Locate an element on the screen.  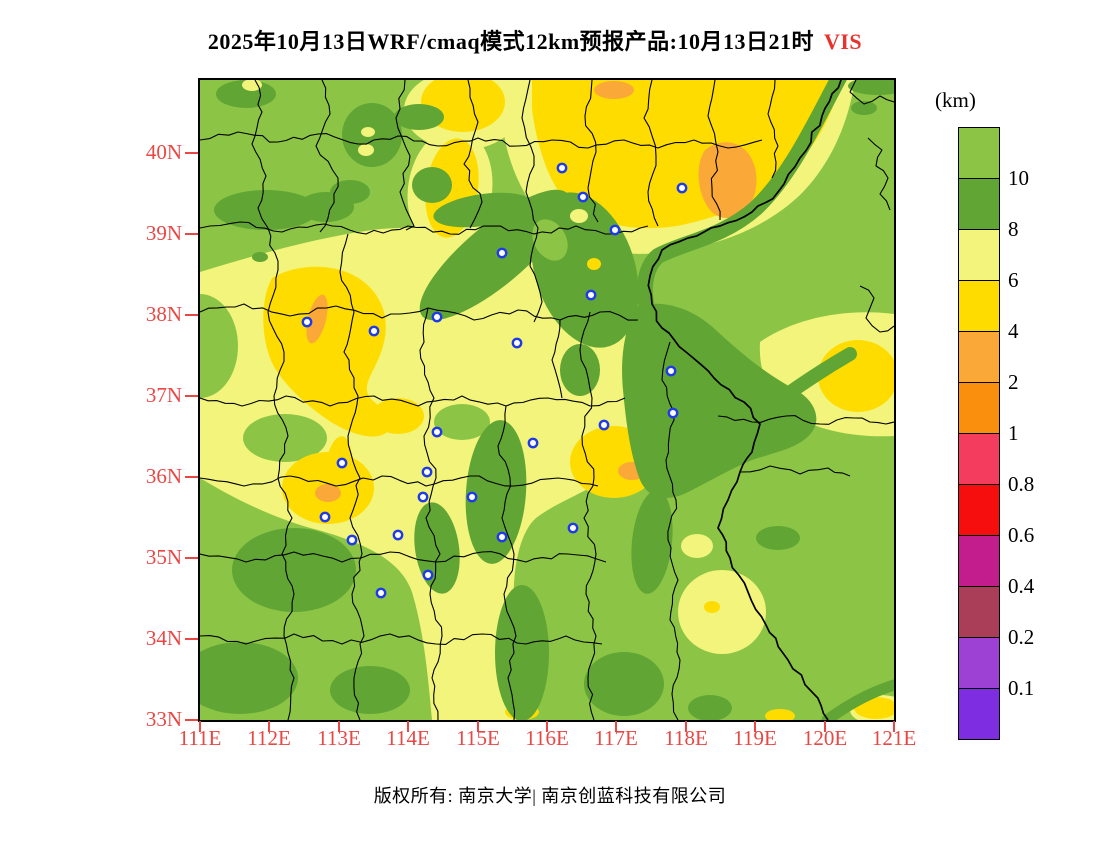
legend-value-label: 0.4 is located at coordinates (1021, 586).